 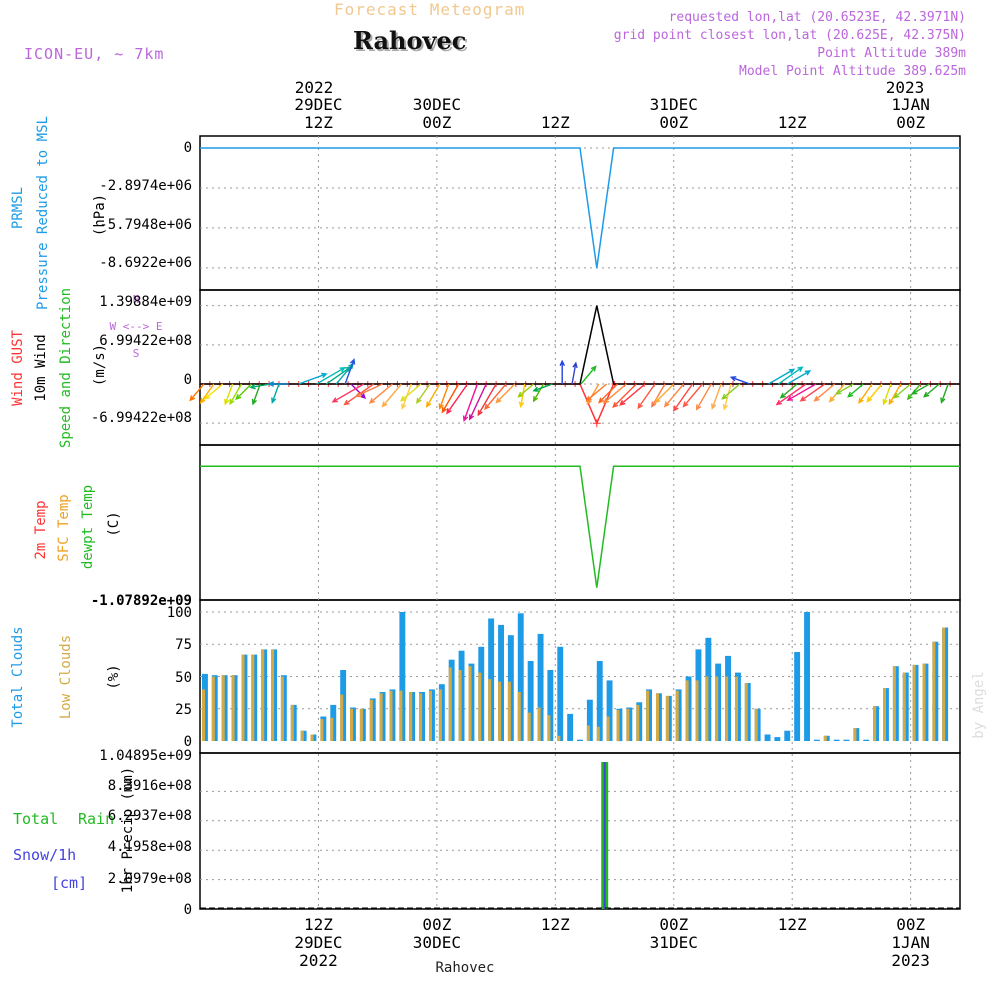 What do you see at coordinates (136, 326) in the screenshot?
I see `compass-ew: W <--> E` at bounding box center [136, 326].